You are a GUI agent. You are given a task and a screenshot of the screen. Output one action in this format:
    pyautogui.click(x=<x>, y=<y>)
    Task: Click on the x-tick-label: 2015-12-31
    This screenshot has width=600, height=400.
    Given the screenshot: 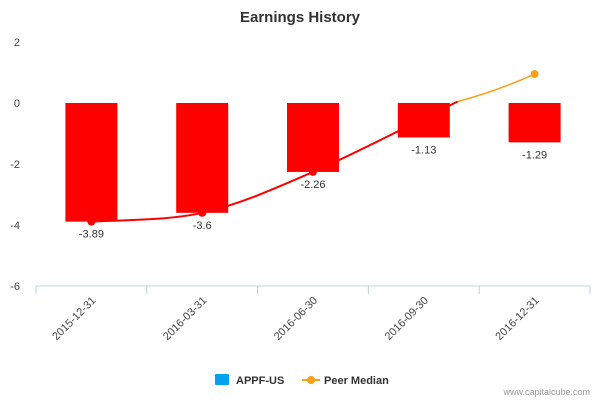 What is the action you would take?
    pyautogui.click(x=74, y=319)
    